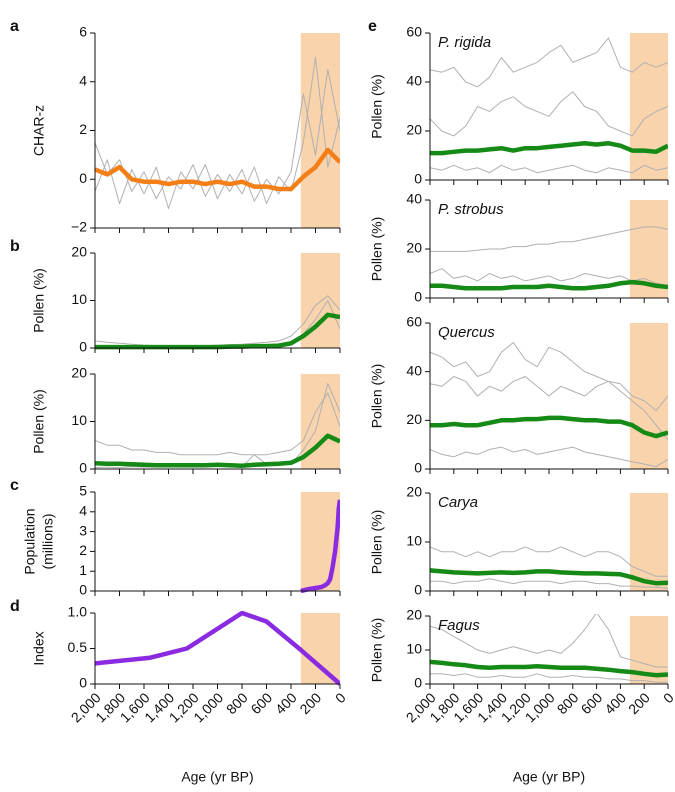 This screenshot has height=792, width=675. I want to click on panel-letter: a, so click(14, 26).